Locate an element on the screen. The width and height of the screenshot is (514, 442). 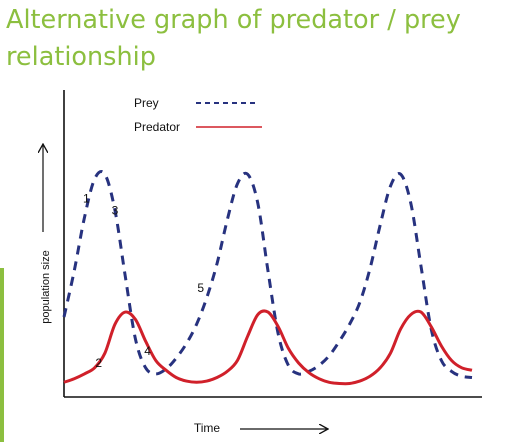
annotation-1: 1 is located at coordinates (86, 198).